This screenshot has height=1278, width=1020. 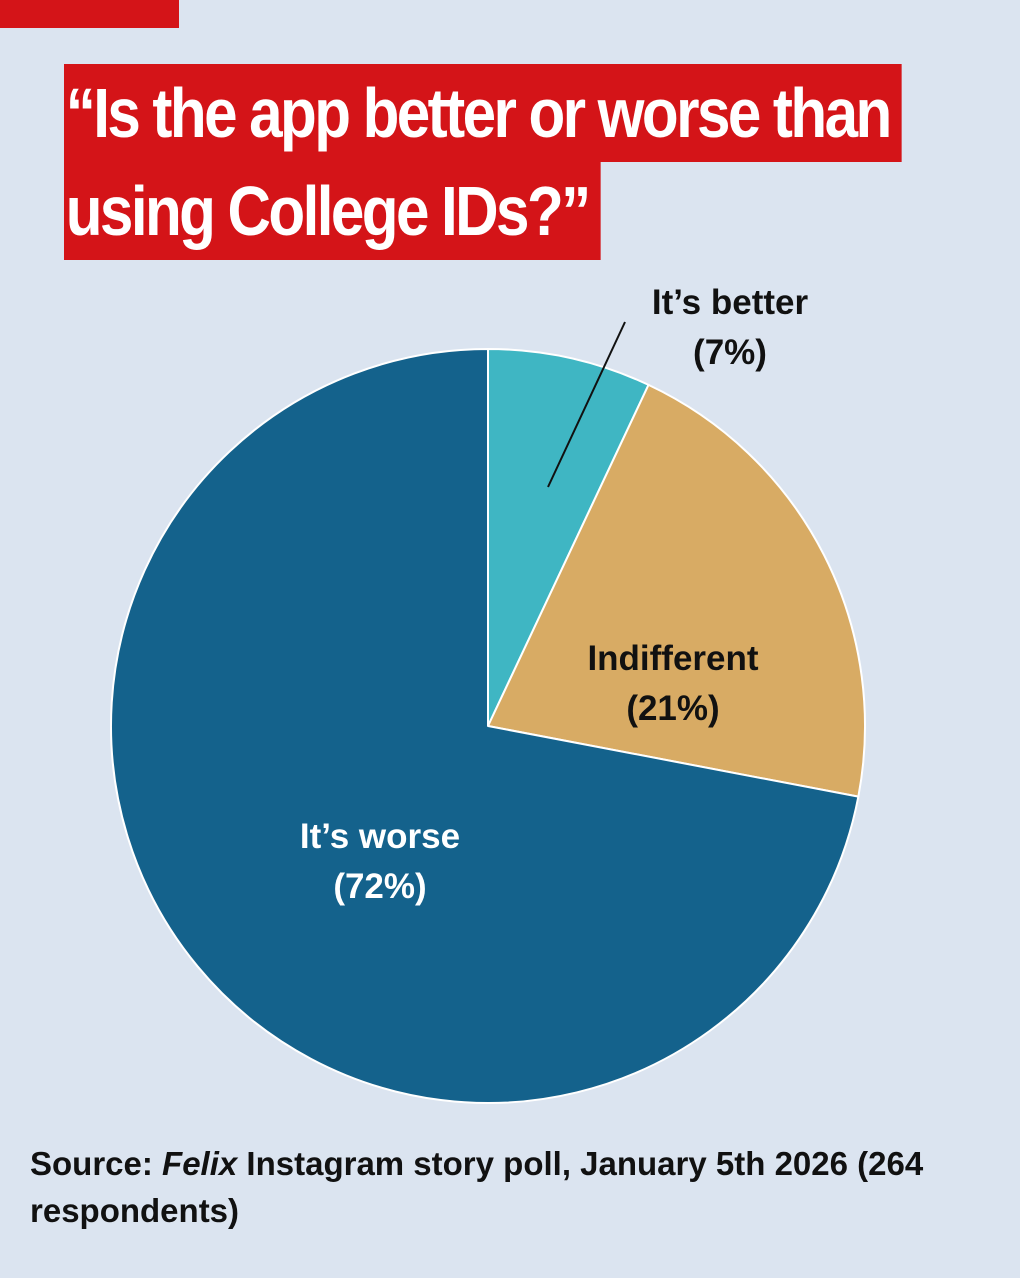 What do you see at coordinates (89, 14) in the screenshot?
I see `accent-bar` at bounding box center [89, 14].